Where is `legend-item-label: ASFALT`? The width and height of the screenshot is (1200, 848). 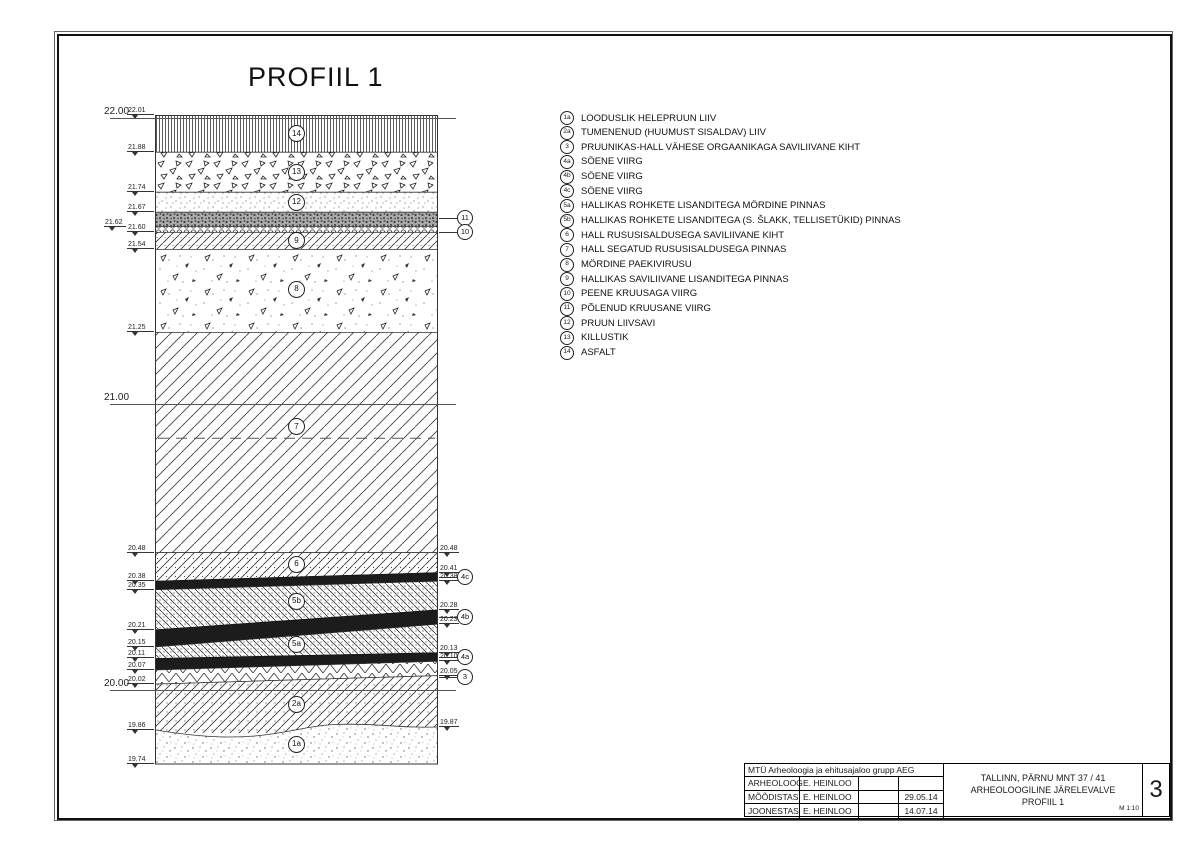
legend-item-label: ASFALT is located at coordinates (598, 353).